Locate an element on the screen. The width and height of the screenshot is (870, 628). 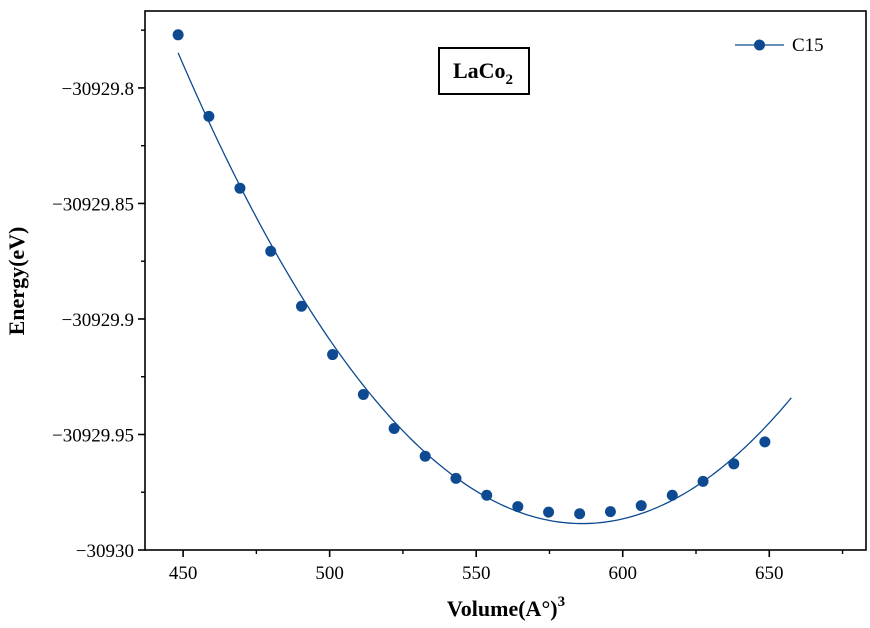
legend: C15 is located at coordinates (779, 45).